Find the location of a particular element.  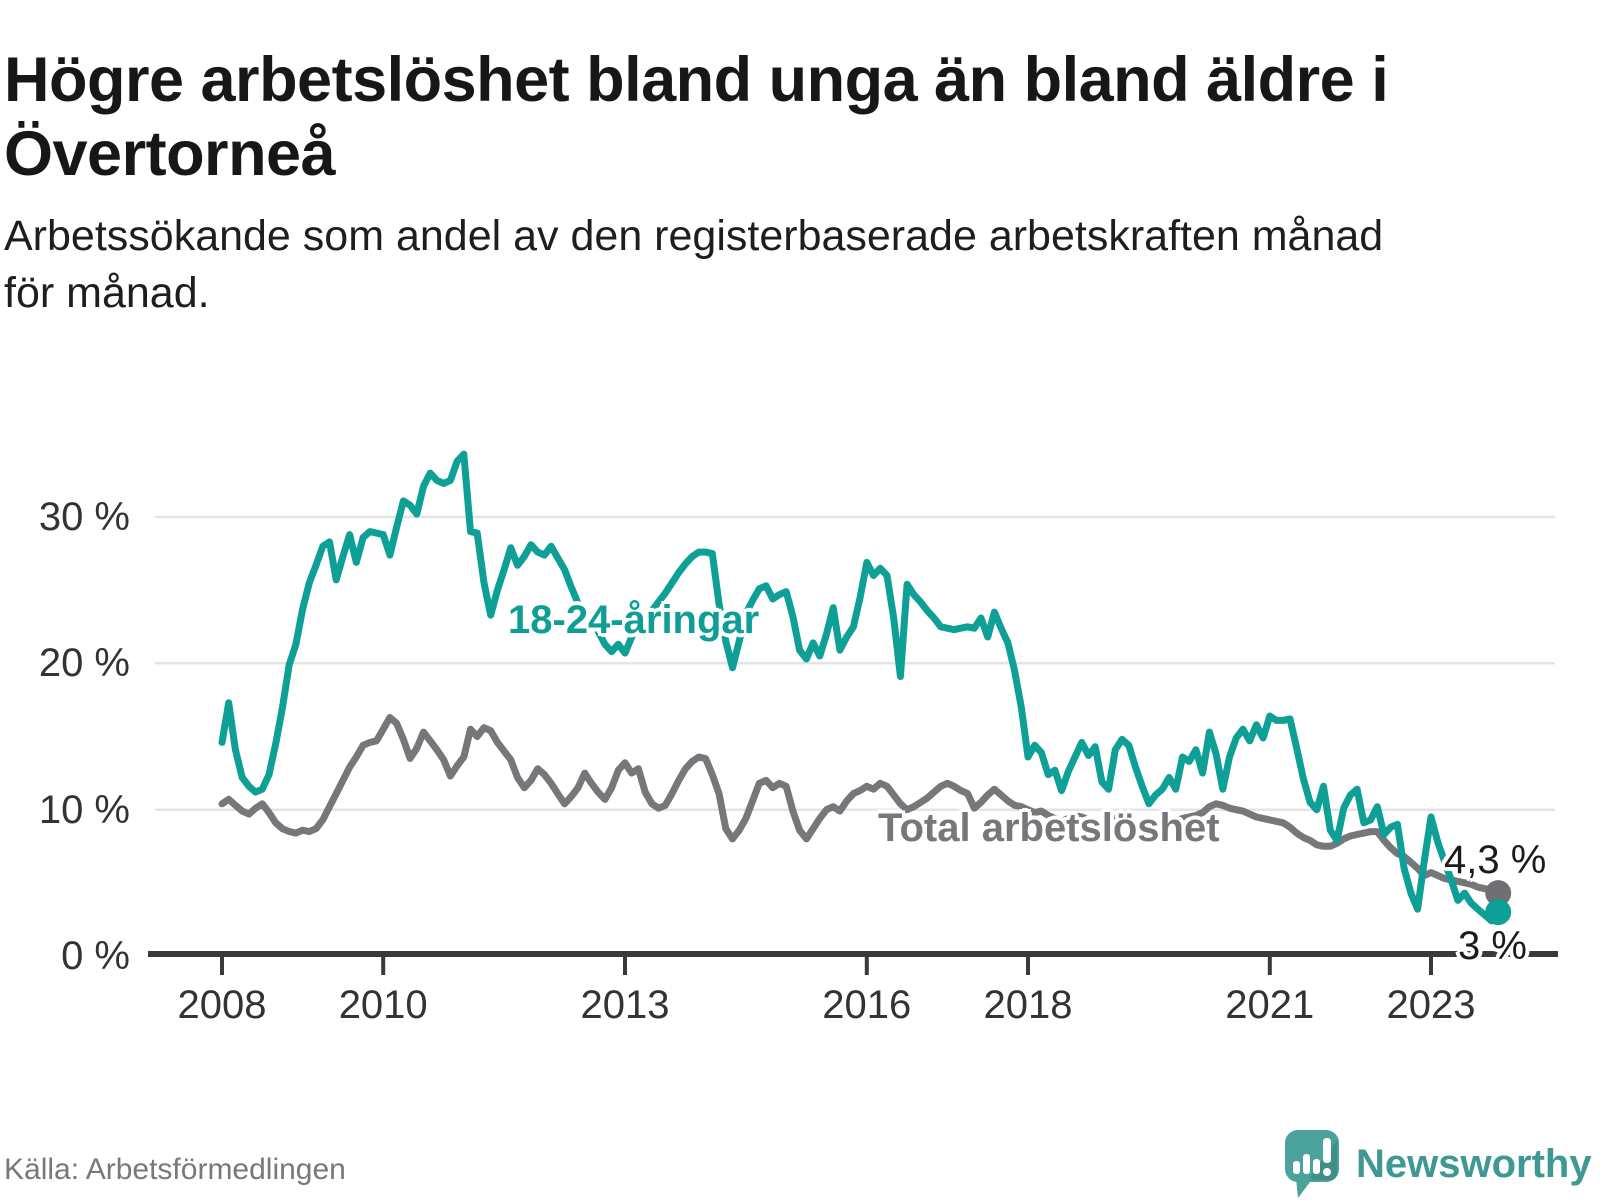

x-axis-tick-label: 2023 is located at coordinates (1431, 1005).